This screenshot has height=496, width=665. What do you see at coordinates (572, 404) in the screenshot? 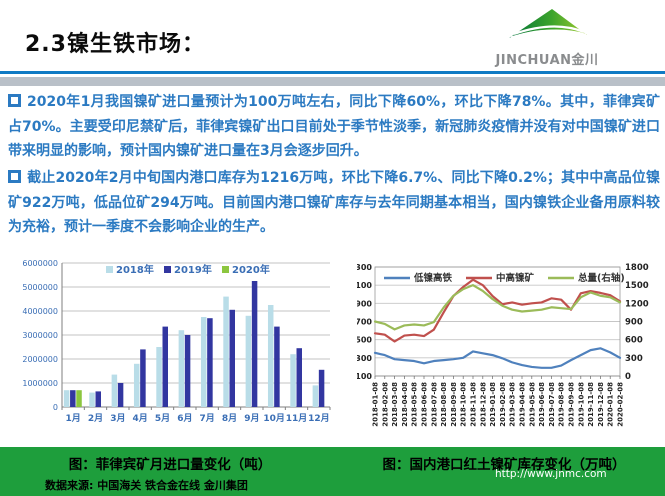
I see `svg-text: 2019-09-08` at bounding box center [572, 404].